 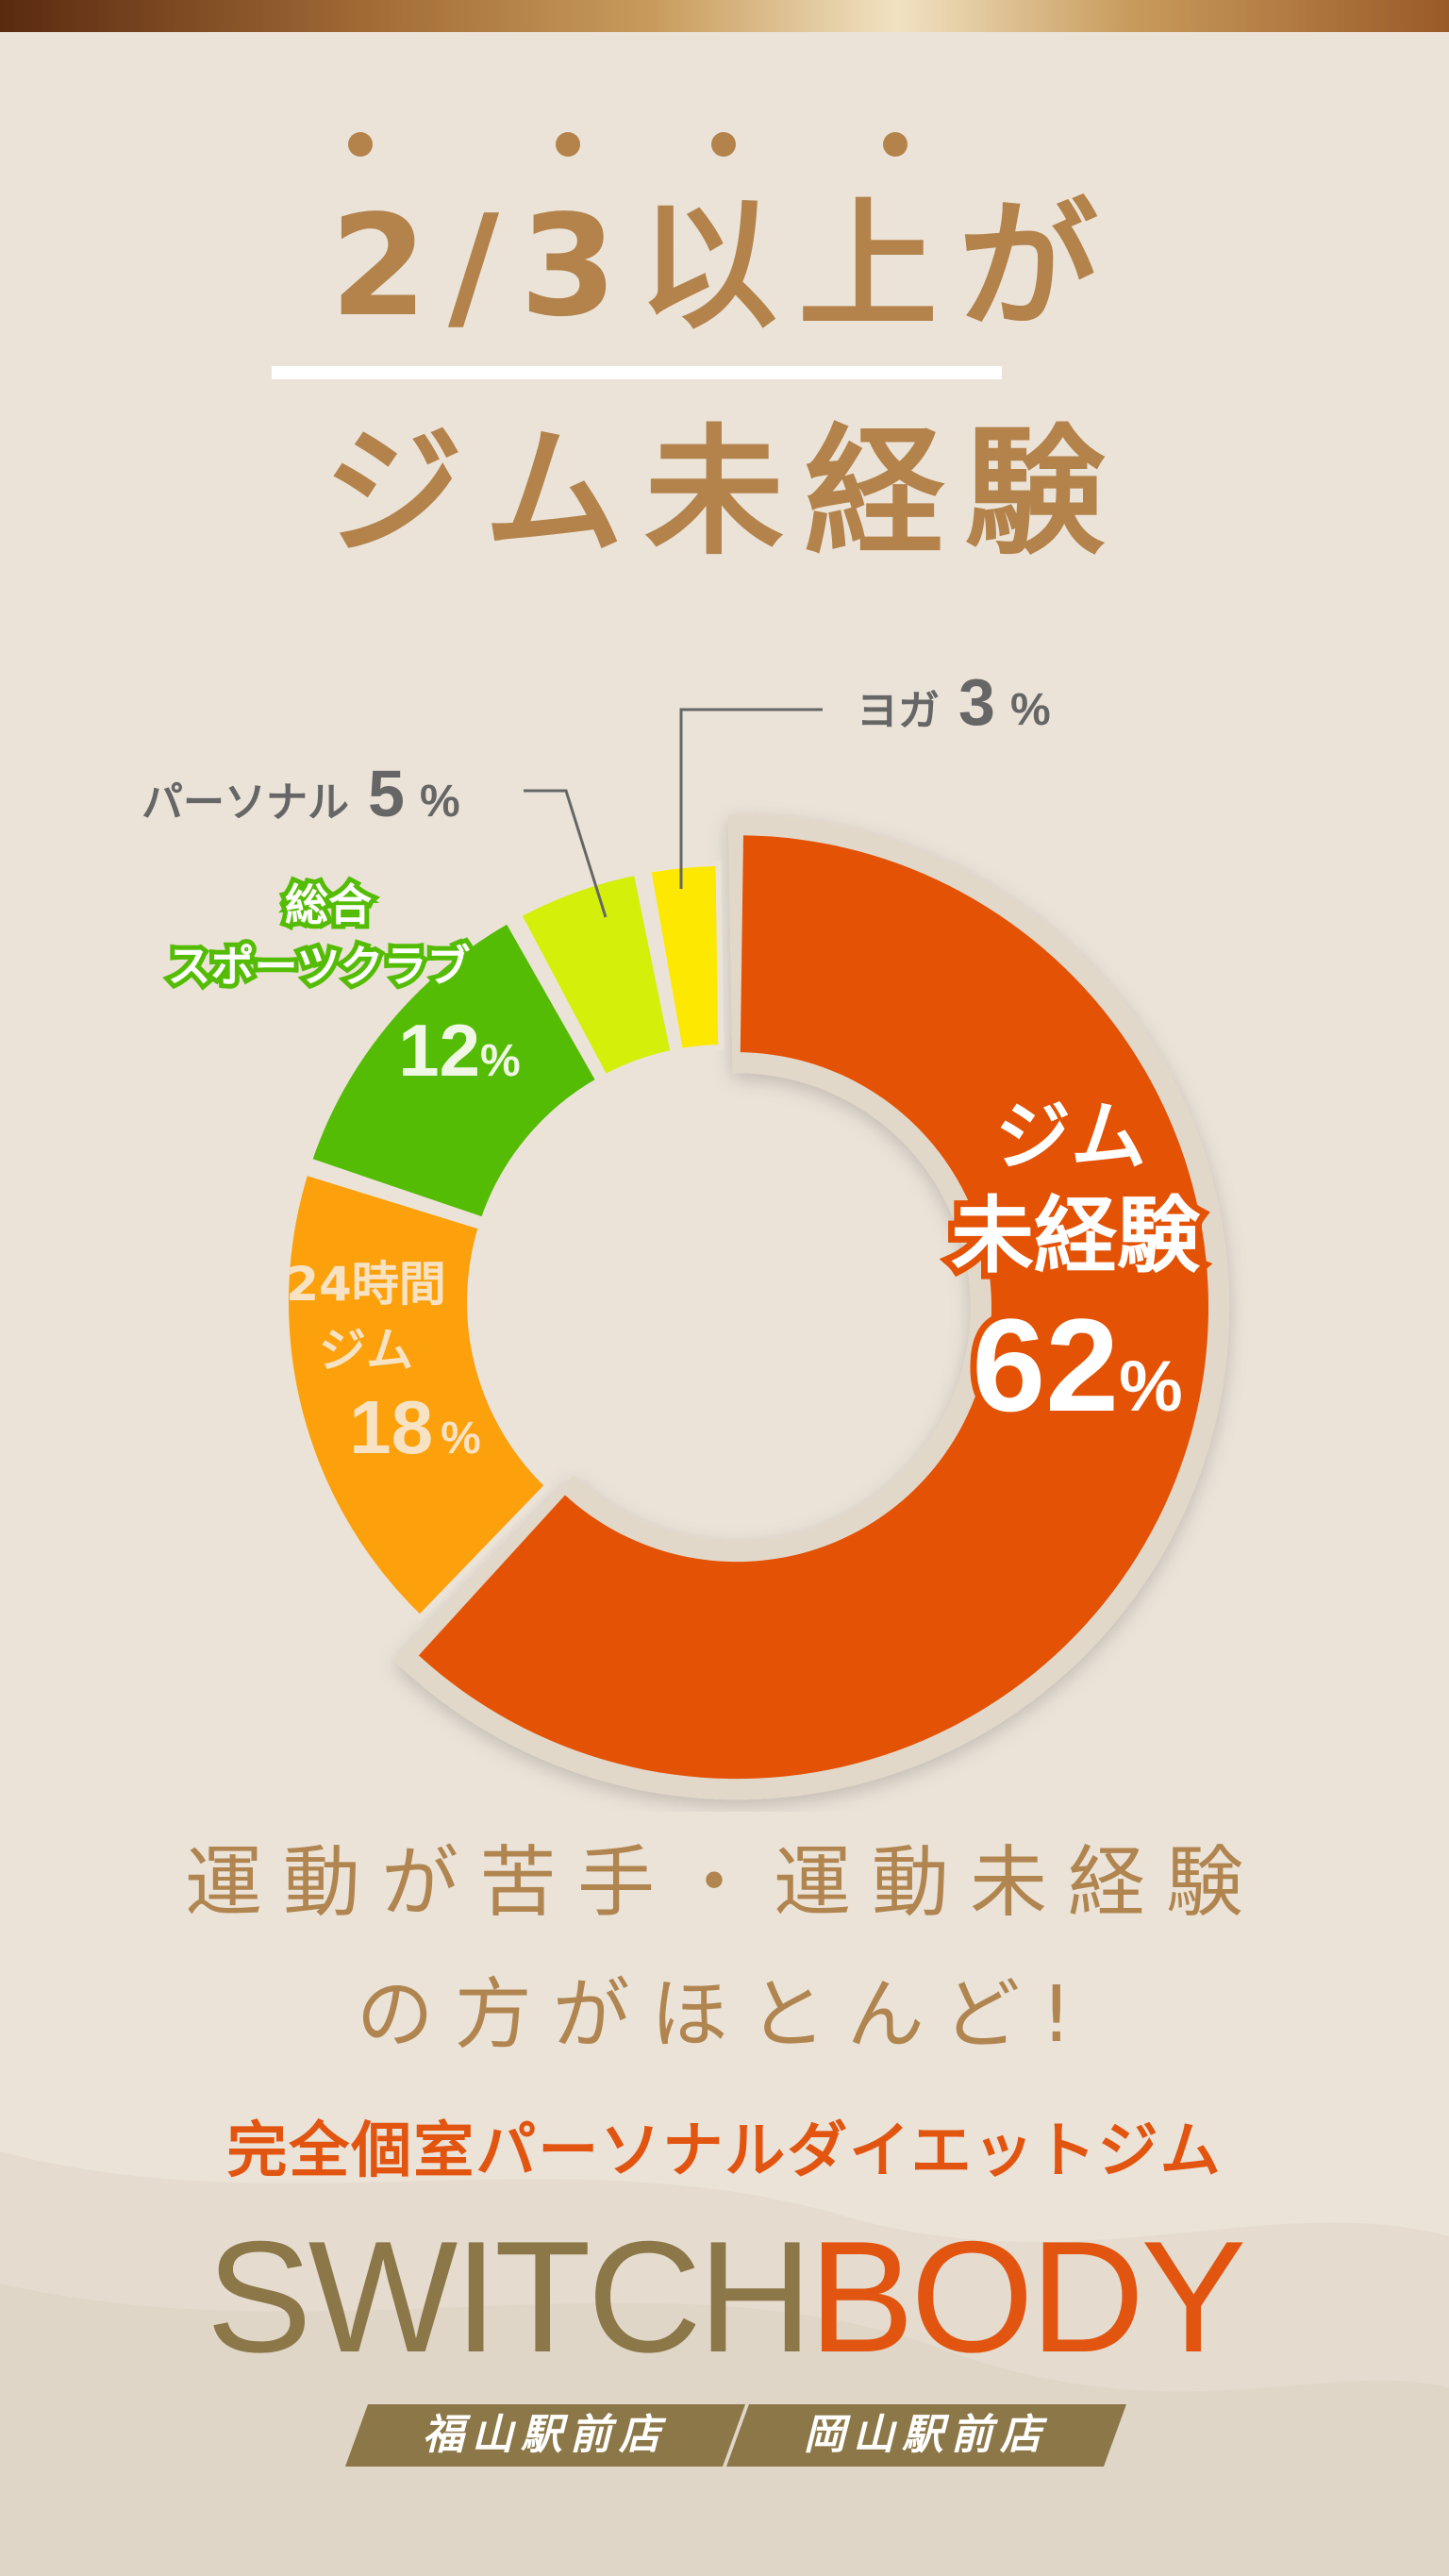 What do you see at coordinates (246, 802) in the screenshot?
I see `label-personal-text: パーソナル` at bounding box center [246, 802].